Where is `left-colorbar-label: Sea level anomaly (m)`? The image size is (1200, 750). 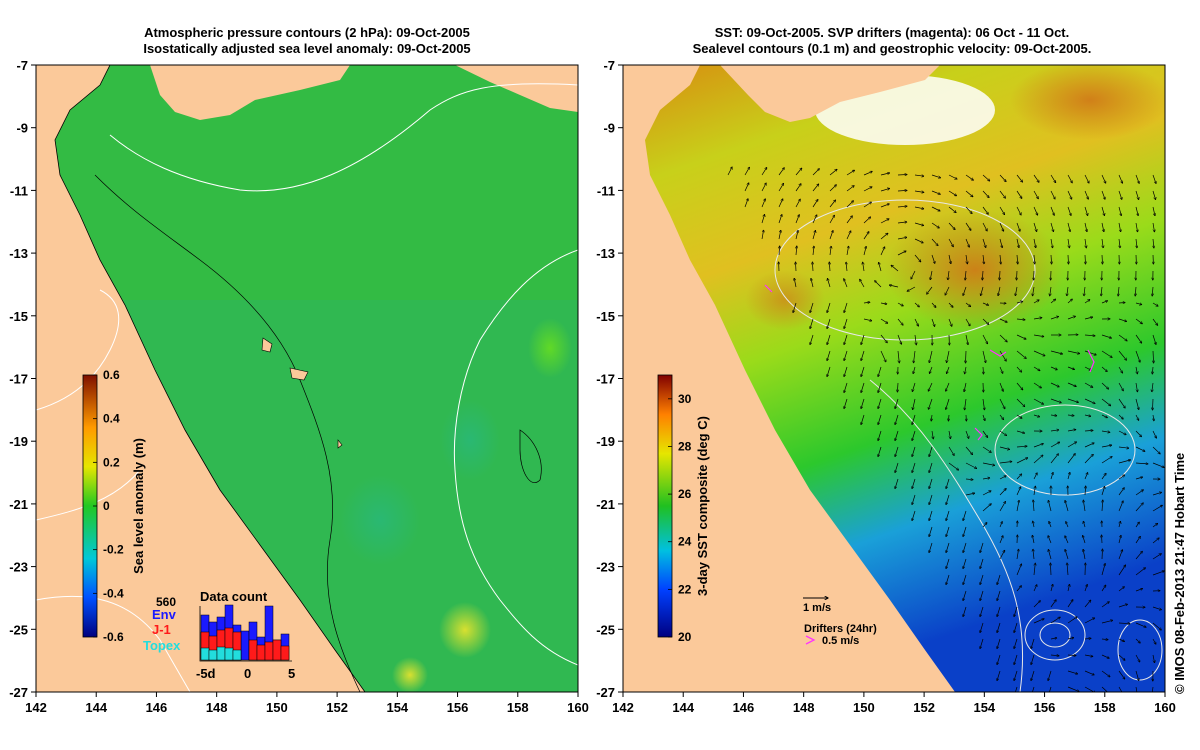
left-colorbar-label: Sea level anomaly (m) is located at coordinates (138, 506).